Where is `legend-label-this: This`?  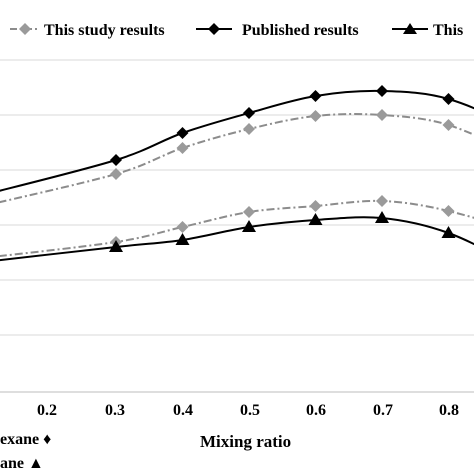 legend-label-this: This is located at coordinates (448, 30).